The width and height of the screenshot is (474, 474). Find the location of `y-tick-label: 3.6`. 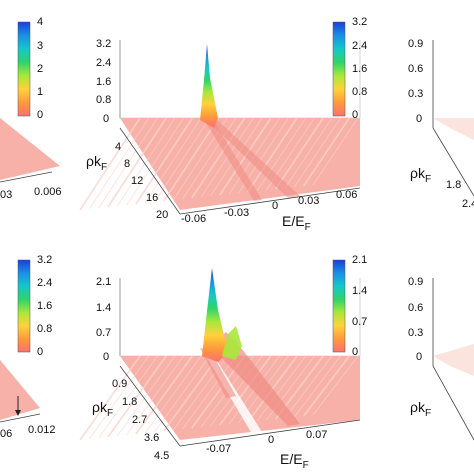

y-tick-label: 3.6 is located at coordinates (151, 438).